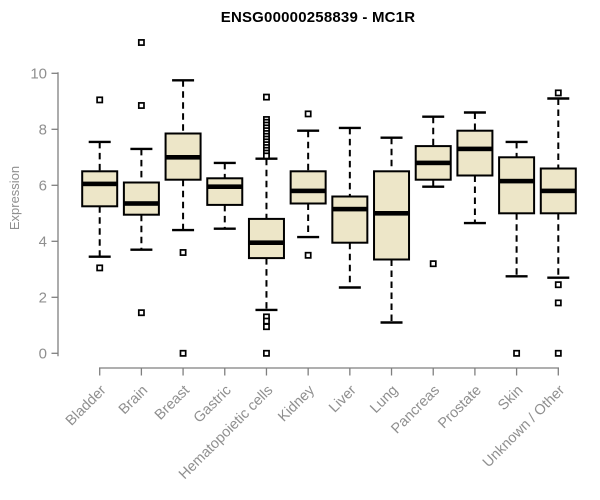  Describe the element at coordinates (433, 191) in the screenshot. I see `boxplot-pancreas` at that location.